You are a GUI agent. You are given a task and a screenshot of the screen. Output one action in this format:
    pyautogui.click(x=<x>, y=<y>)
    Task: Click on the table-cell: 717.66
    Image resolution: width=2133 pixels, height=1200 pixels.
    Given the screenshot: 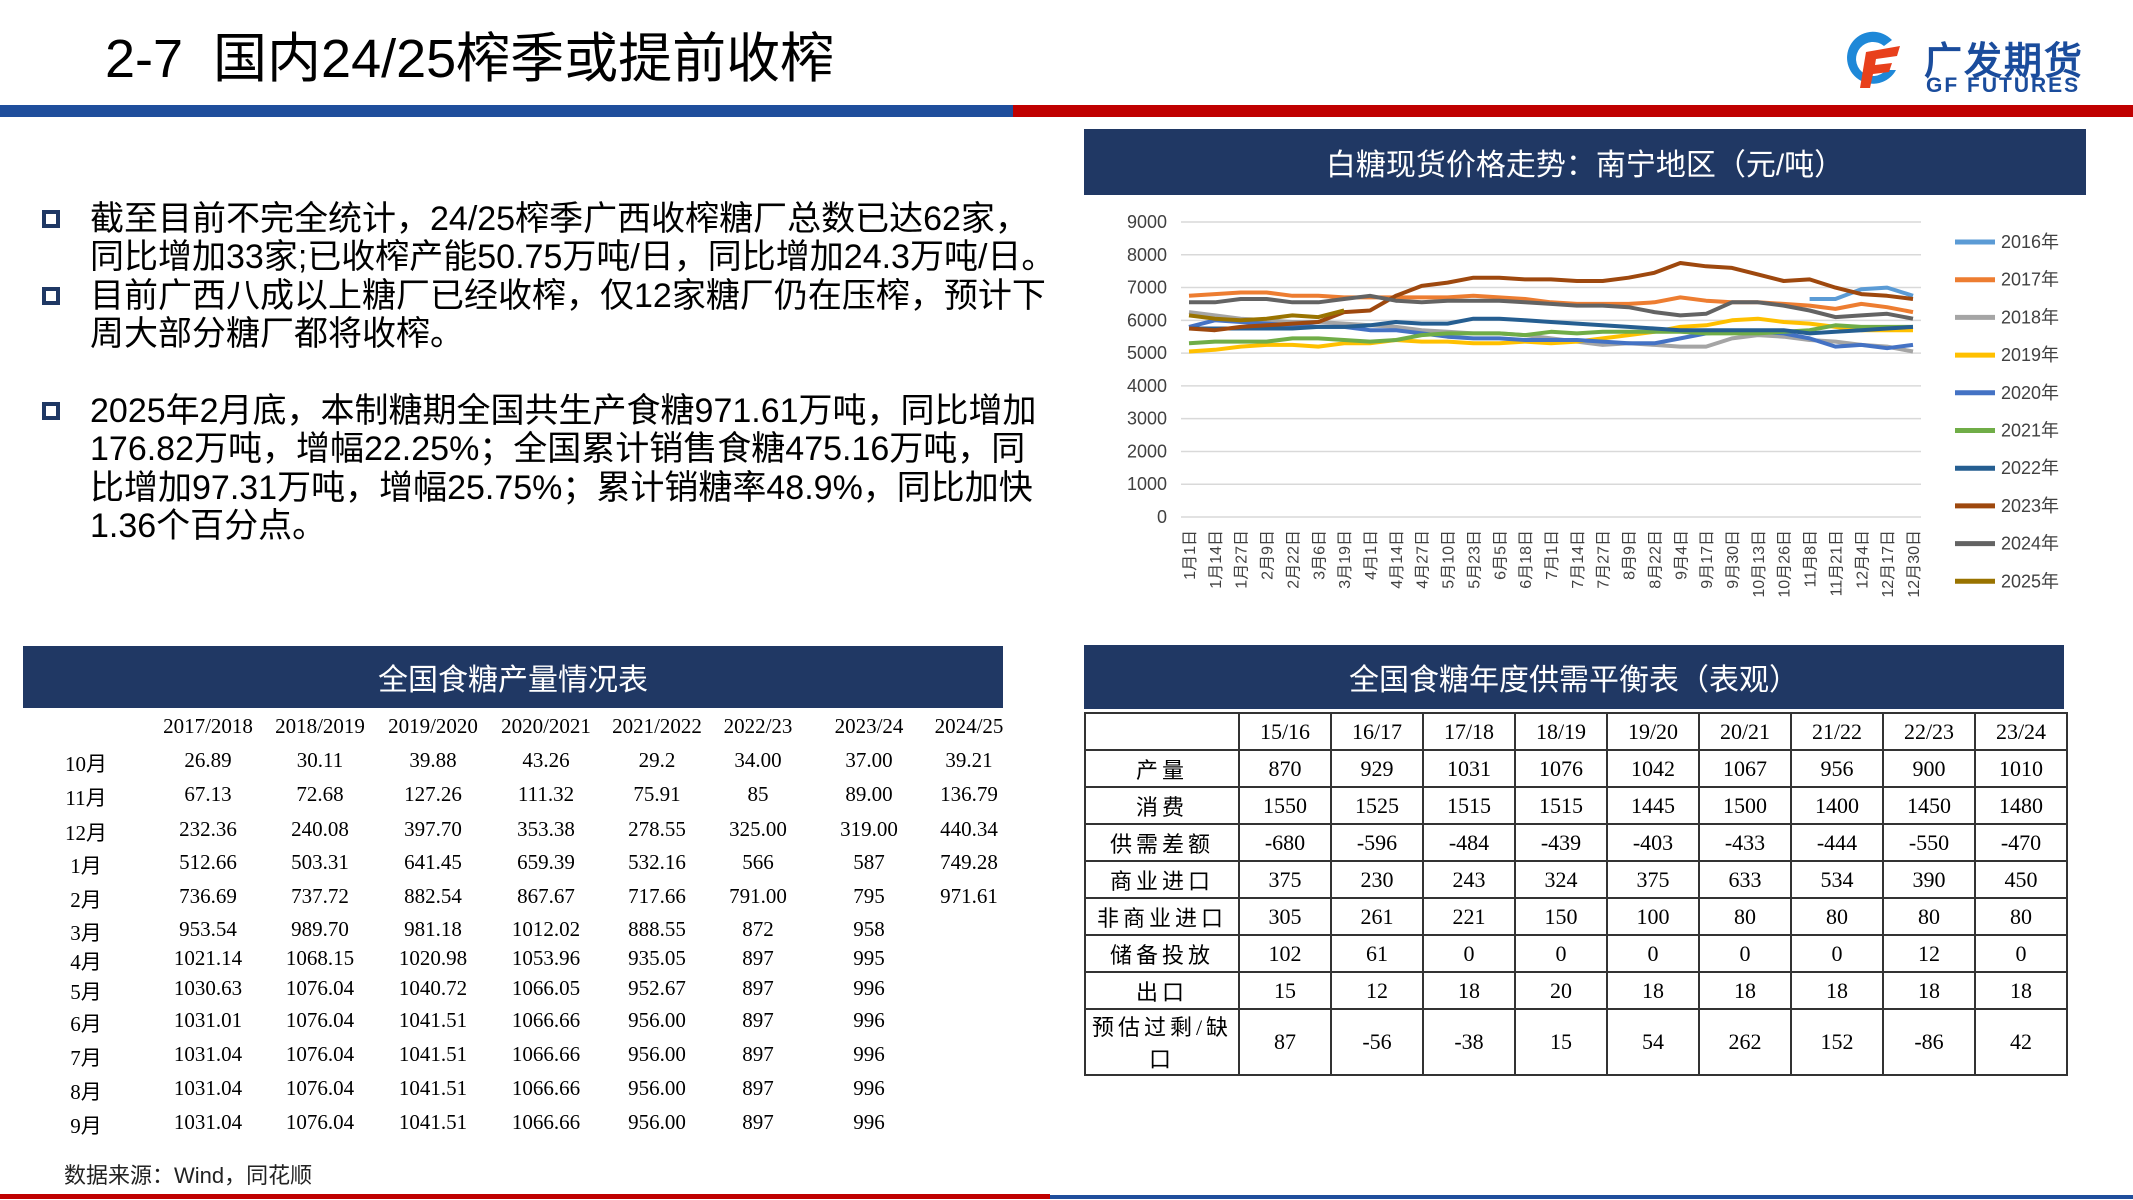 What is the action you would take?
    pyautogui.click(x=657, y=896)
    